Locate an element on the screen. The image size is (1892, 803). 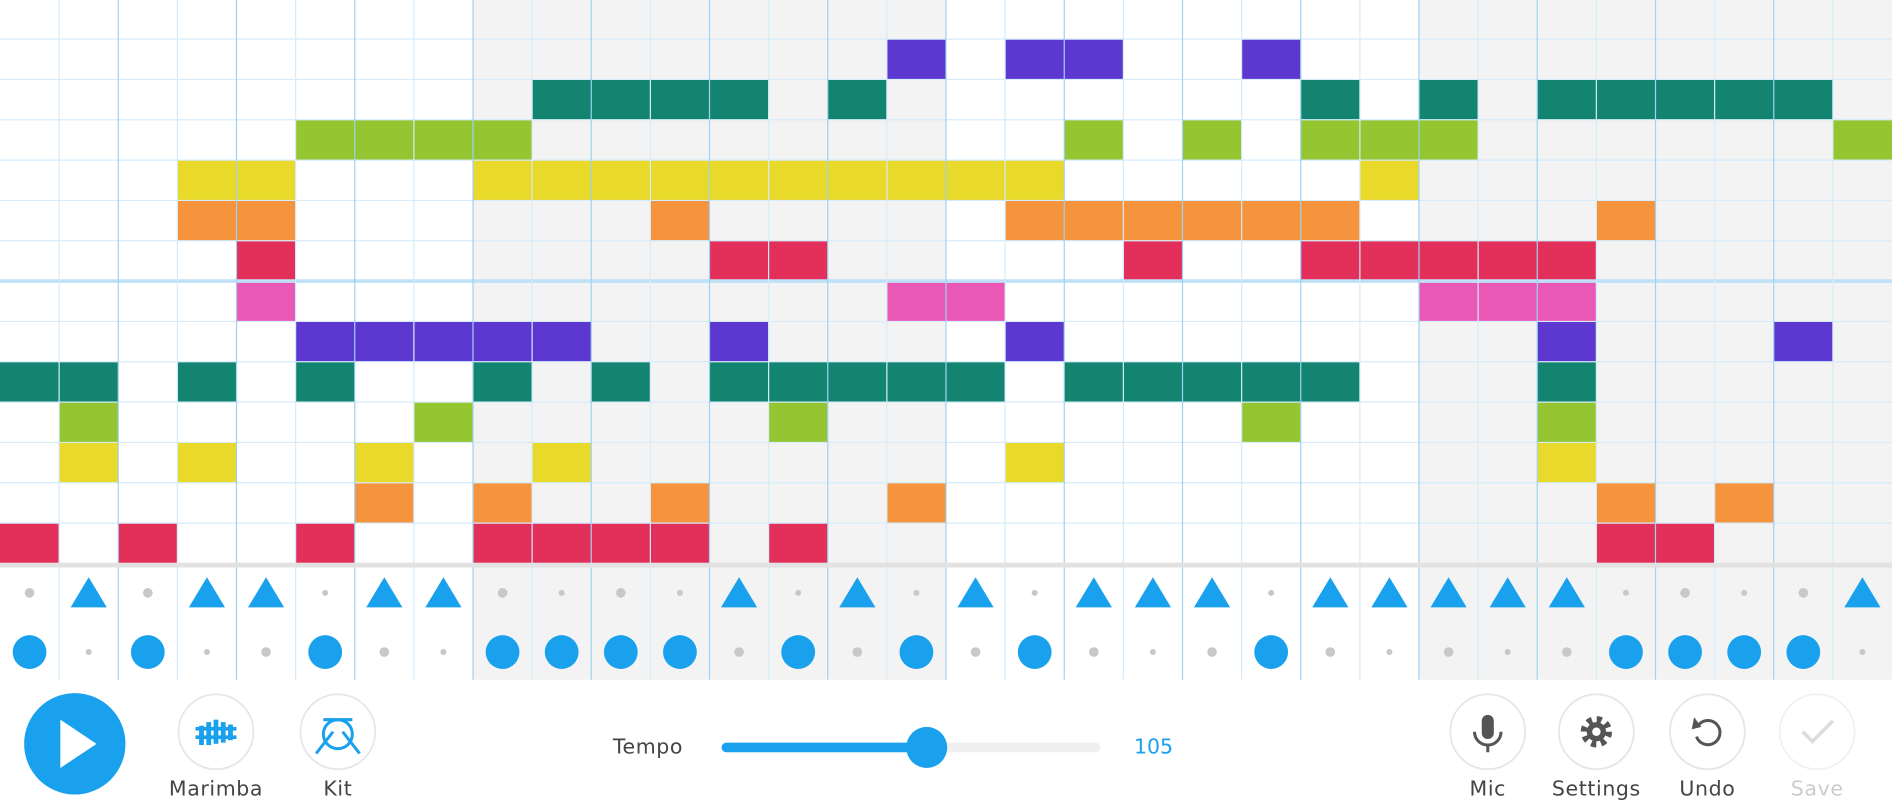
tempo-slider is located at coordinates (911, 747).